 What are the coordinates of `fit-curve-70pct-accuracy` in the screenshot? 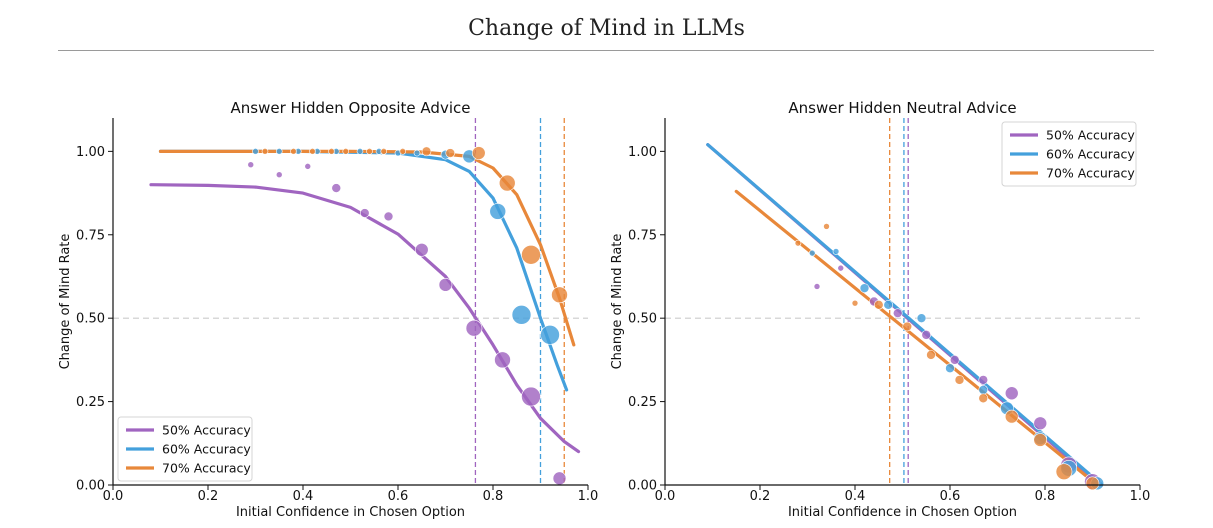 It's located at (367, 248).